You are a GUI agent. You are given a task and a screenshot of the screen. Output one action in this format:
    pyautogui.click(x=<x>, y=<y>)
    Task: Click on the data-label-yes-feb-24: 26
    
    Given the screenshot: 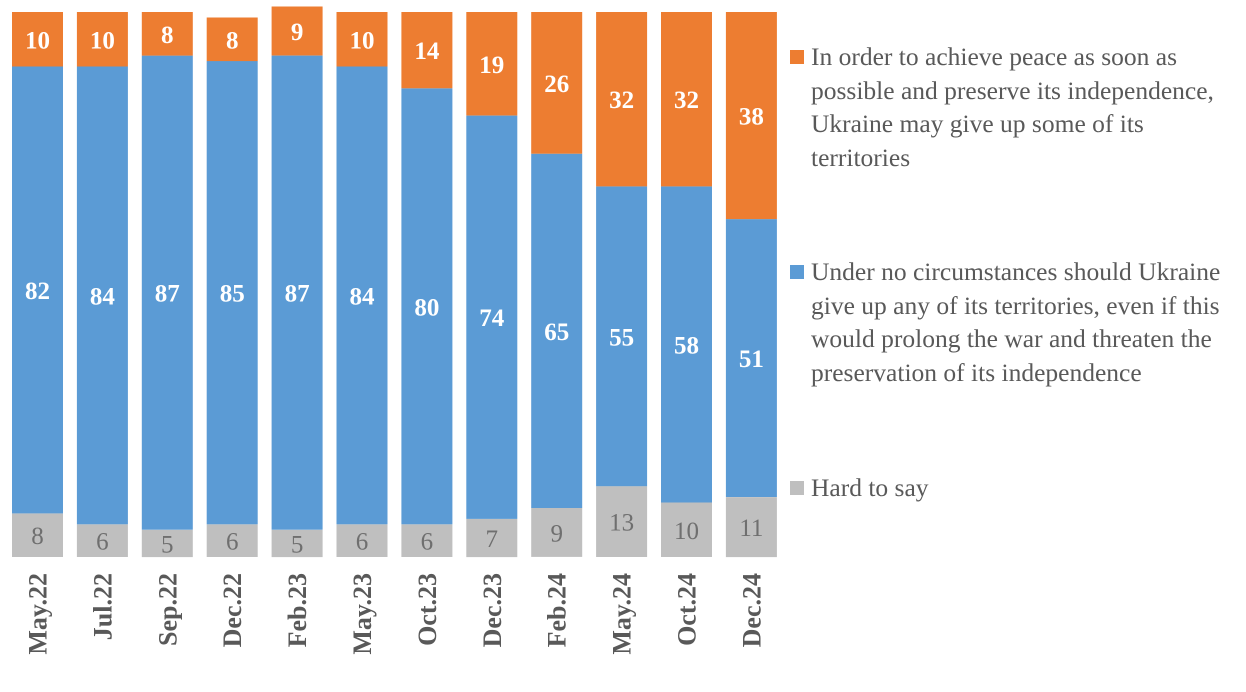 What is the action you would take?
    pyautogui.click(x=556, y=84)
    